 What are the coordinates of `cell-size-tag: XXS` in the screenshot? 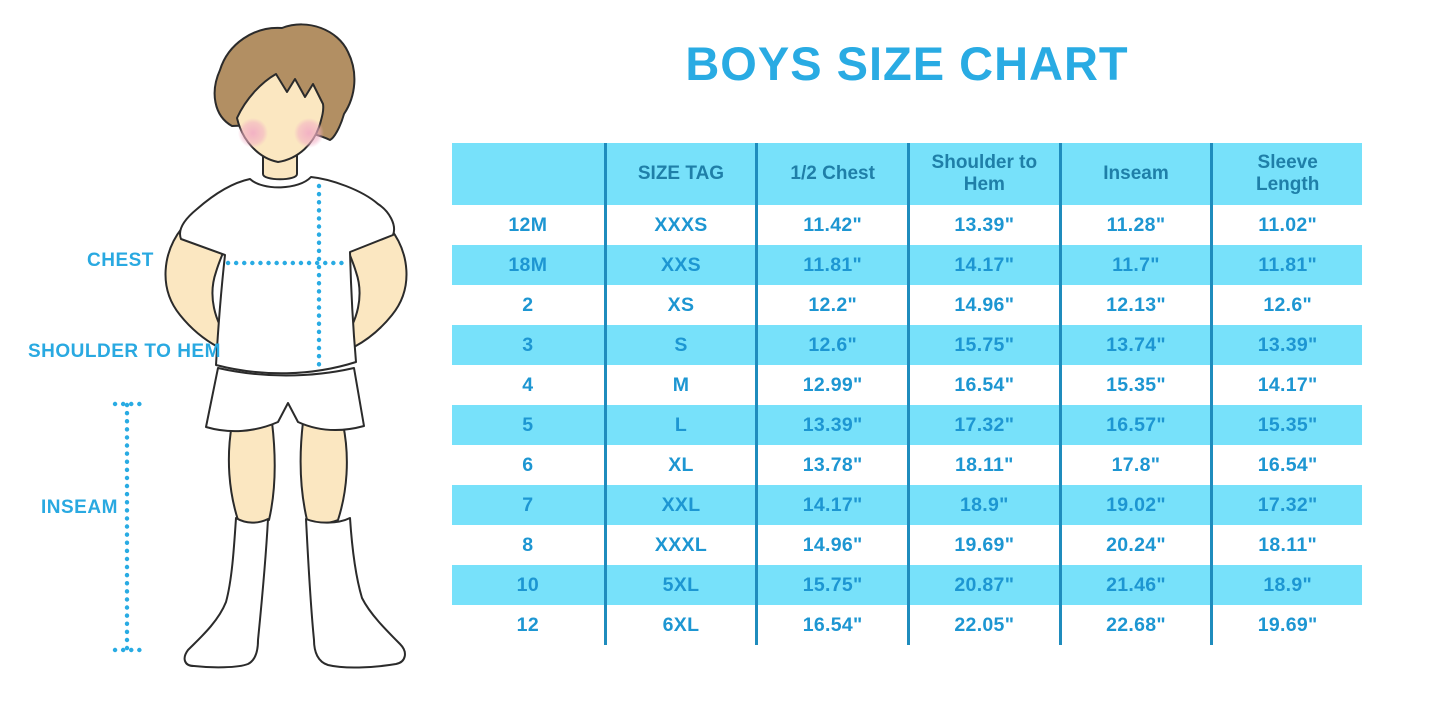 It's located at (679, 265).